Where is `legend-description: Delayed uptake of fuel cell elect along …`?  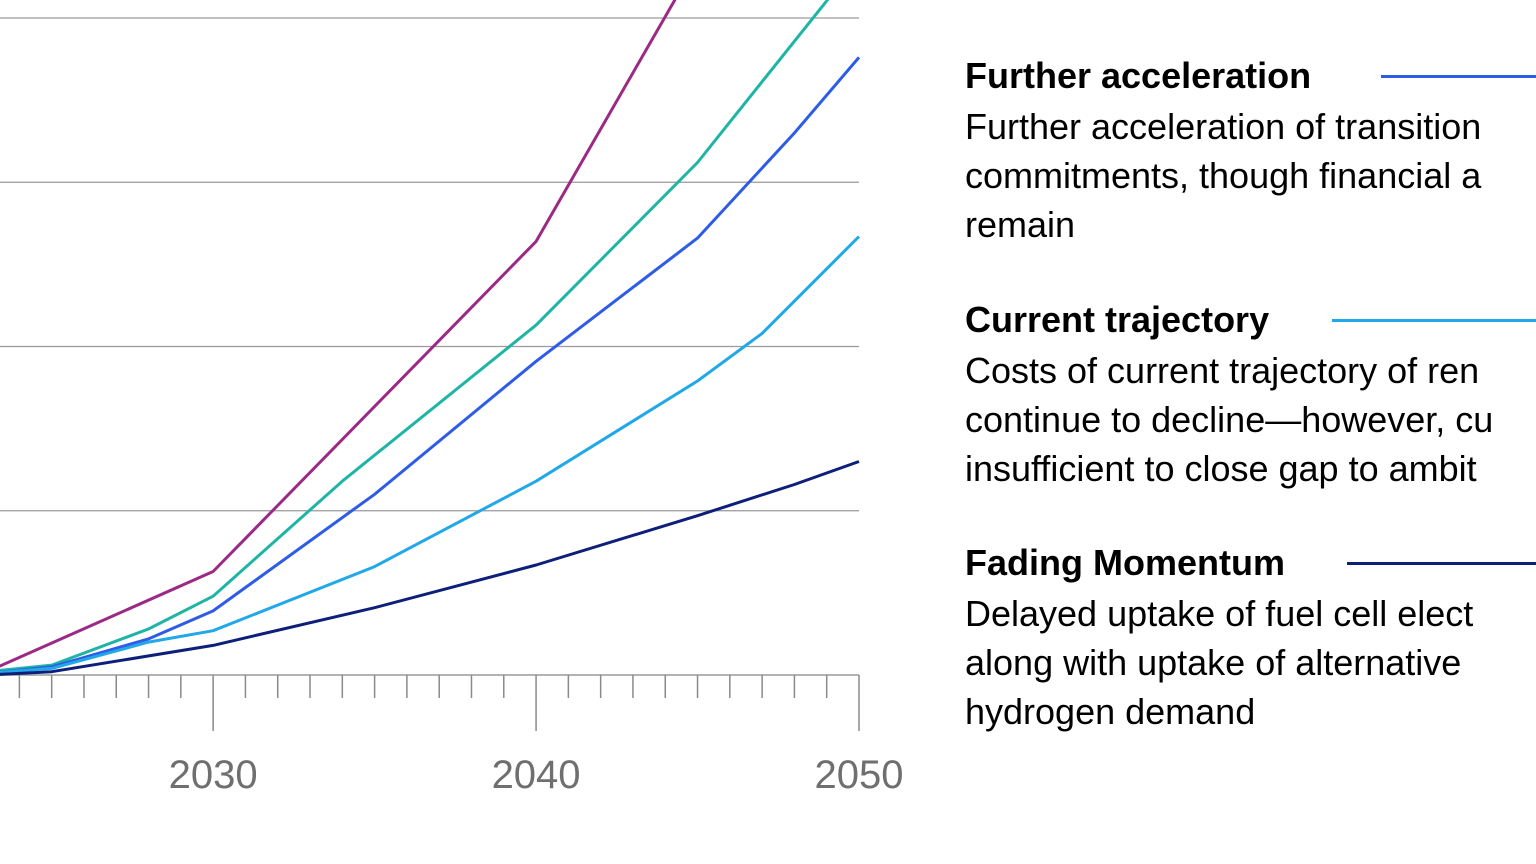
legend-description: Delayed uptake of fuel cell elect along … is located at coordinates (1250, 662).